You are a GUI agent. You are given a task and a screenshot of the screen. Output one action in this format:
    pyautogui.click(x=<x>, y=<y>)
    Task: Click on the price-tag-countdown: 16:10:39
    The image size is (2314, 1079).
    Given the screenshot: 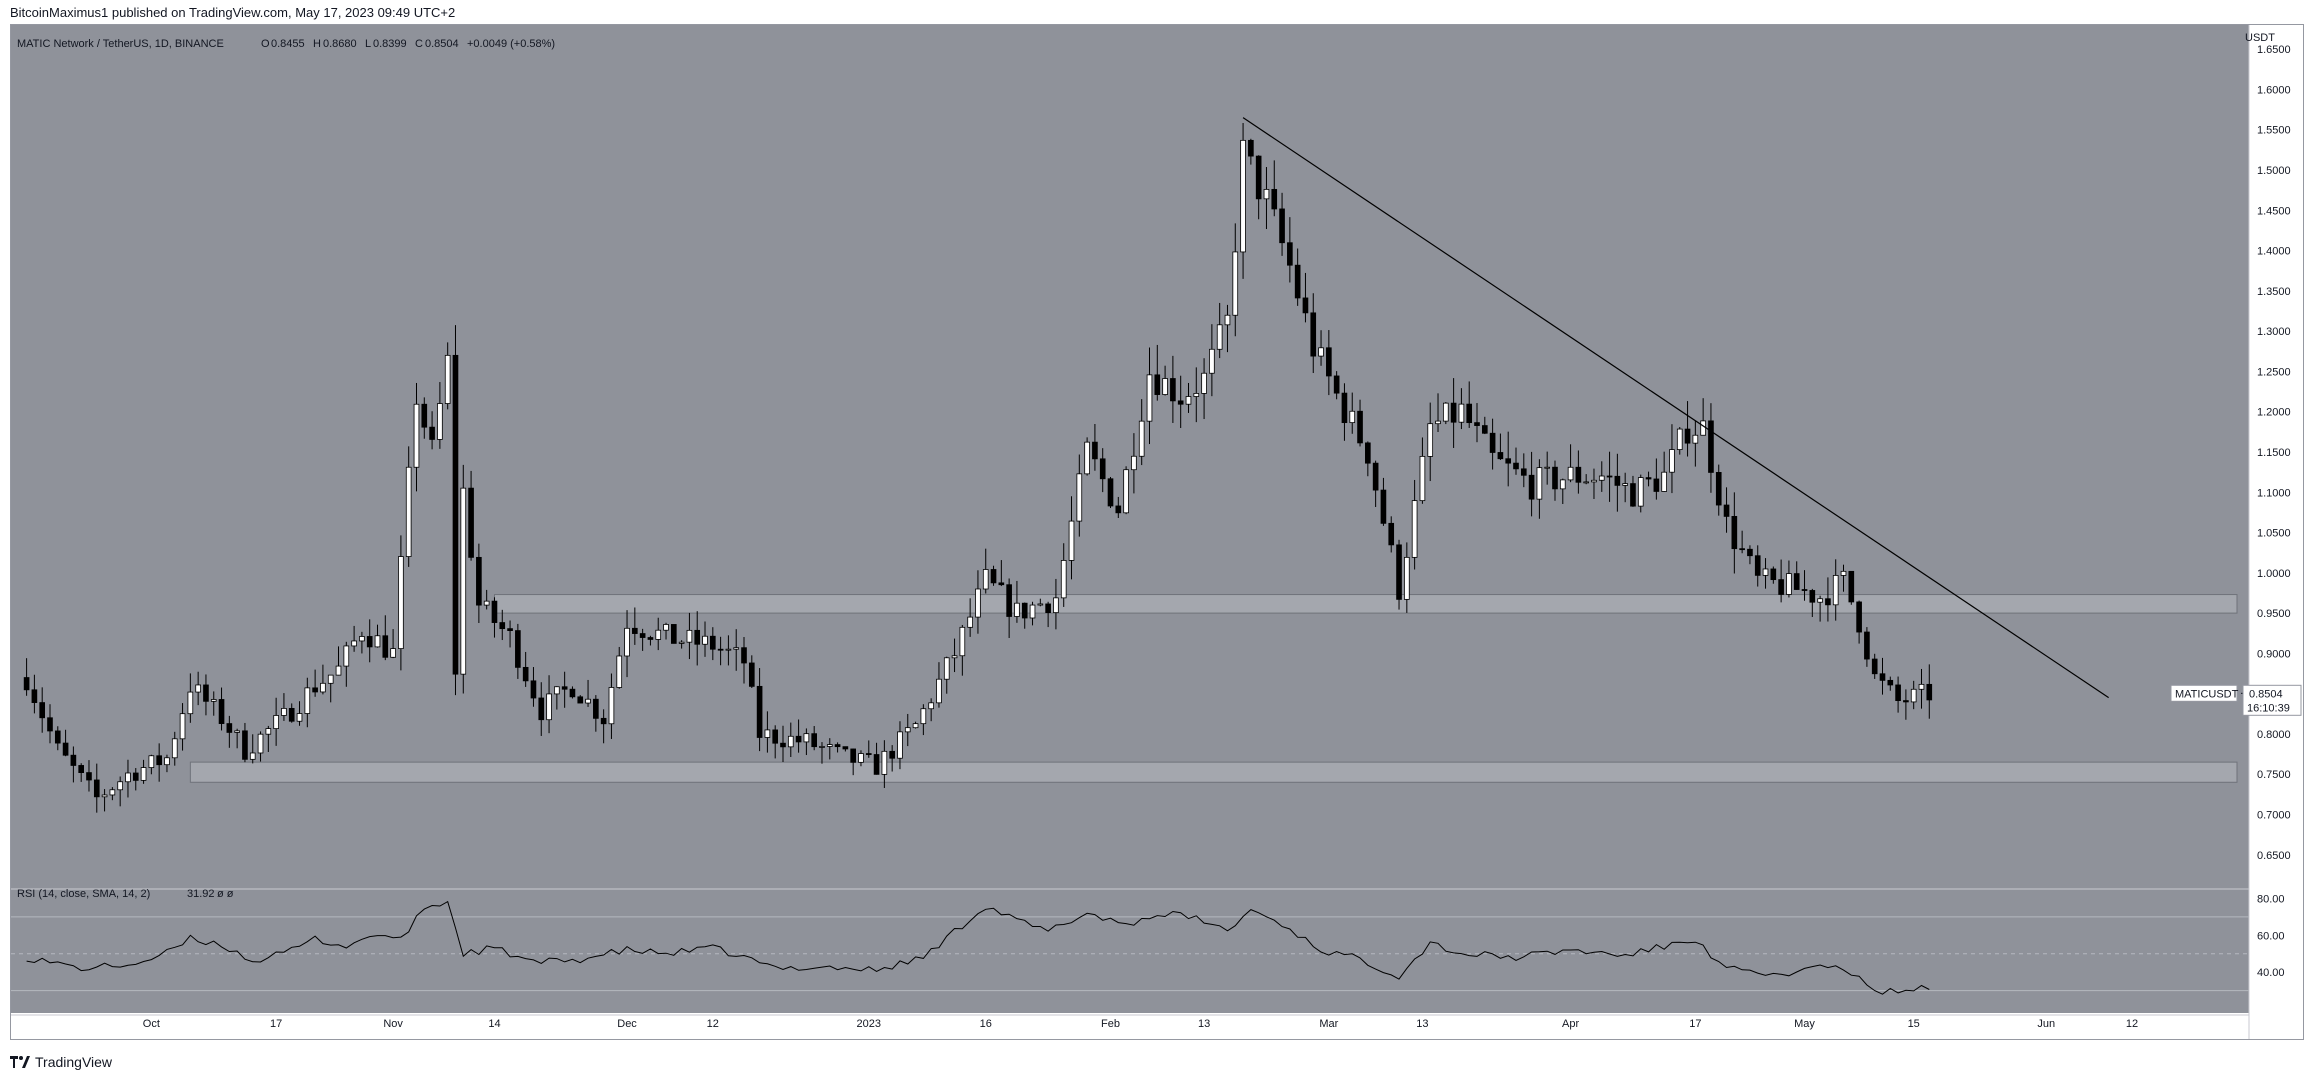 What is the action you would take?
    pyautogui.click(x=2268, y=708)
    